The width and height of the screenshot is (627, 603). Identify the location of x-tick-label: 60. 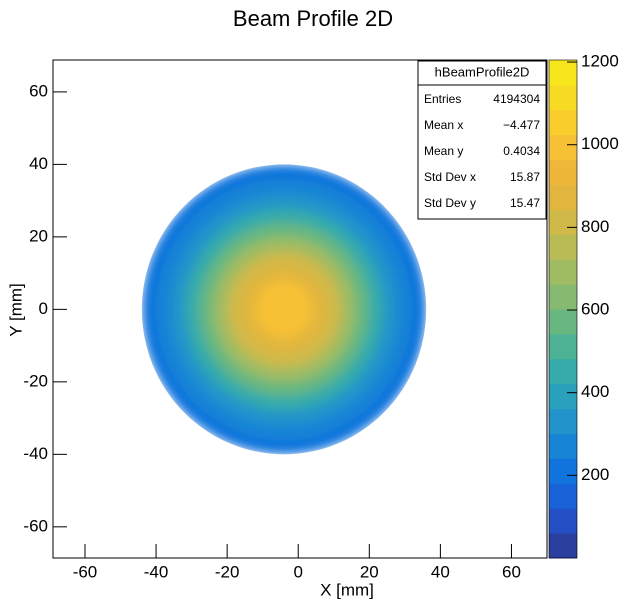
(511, 571).